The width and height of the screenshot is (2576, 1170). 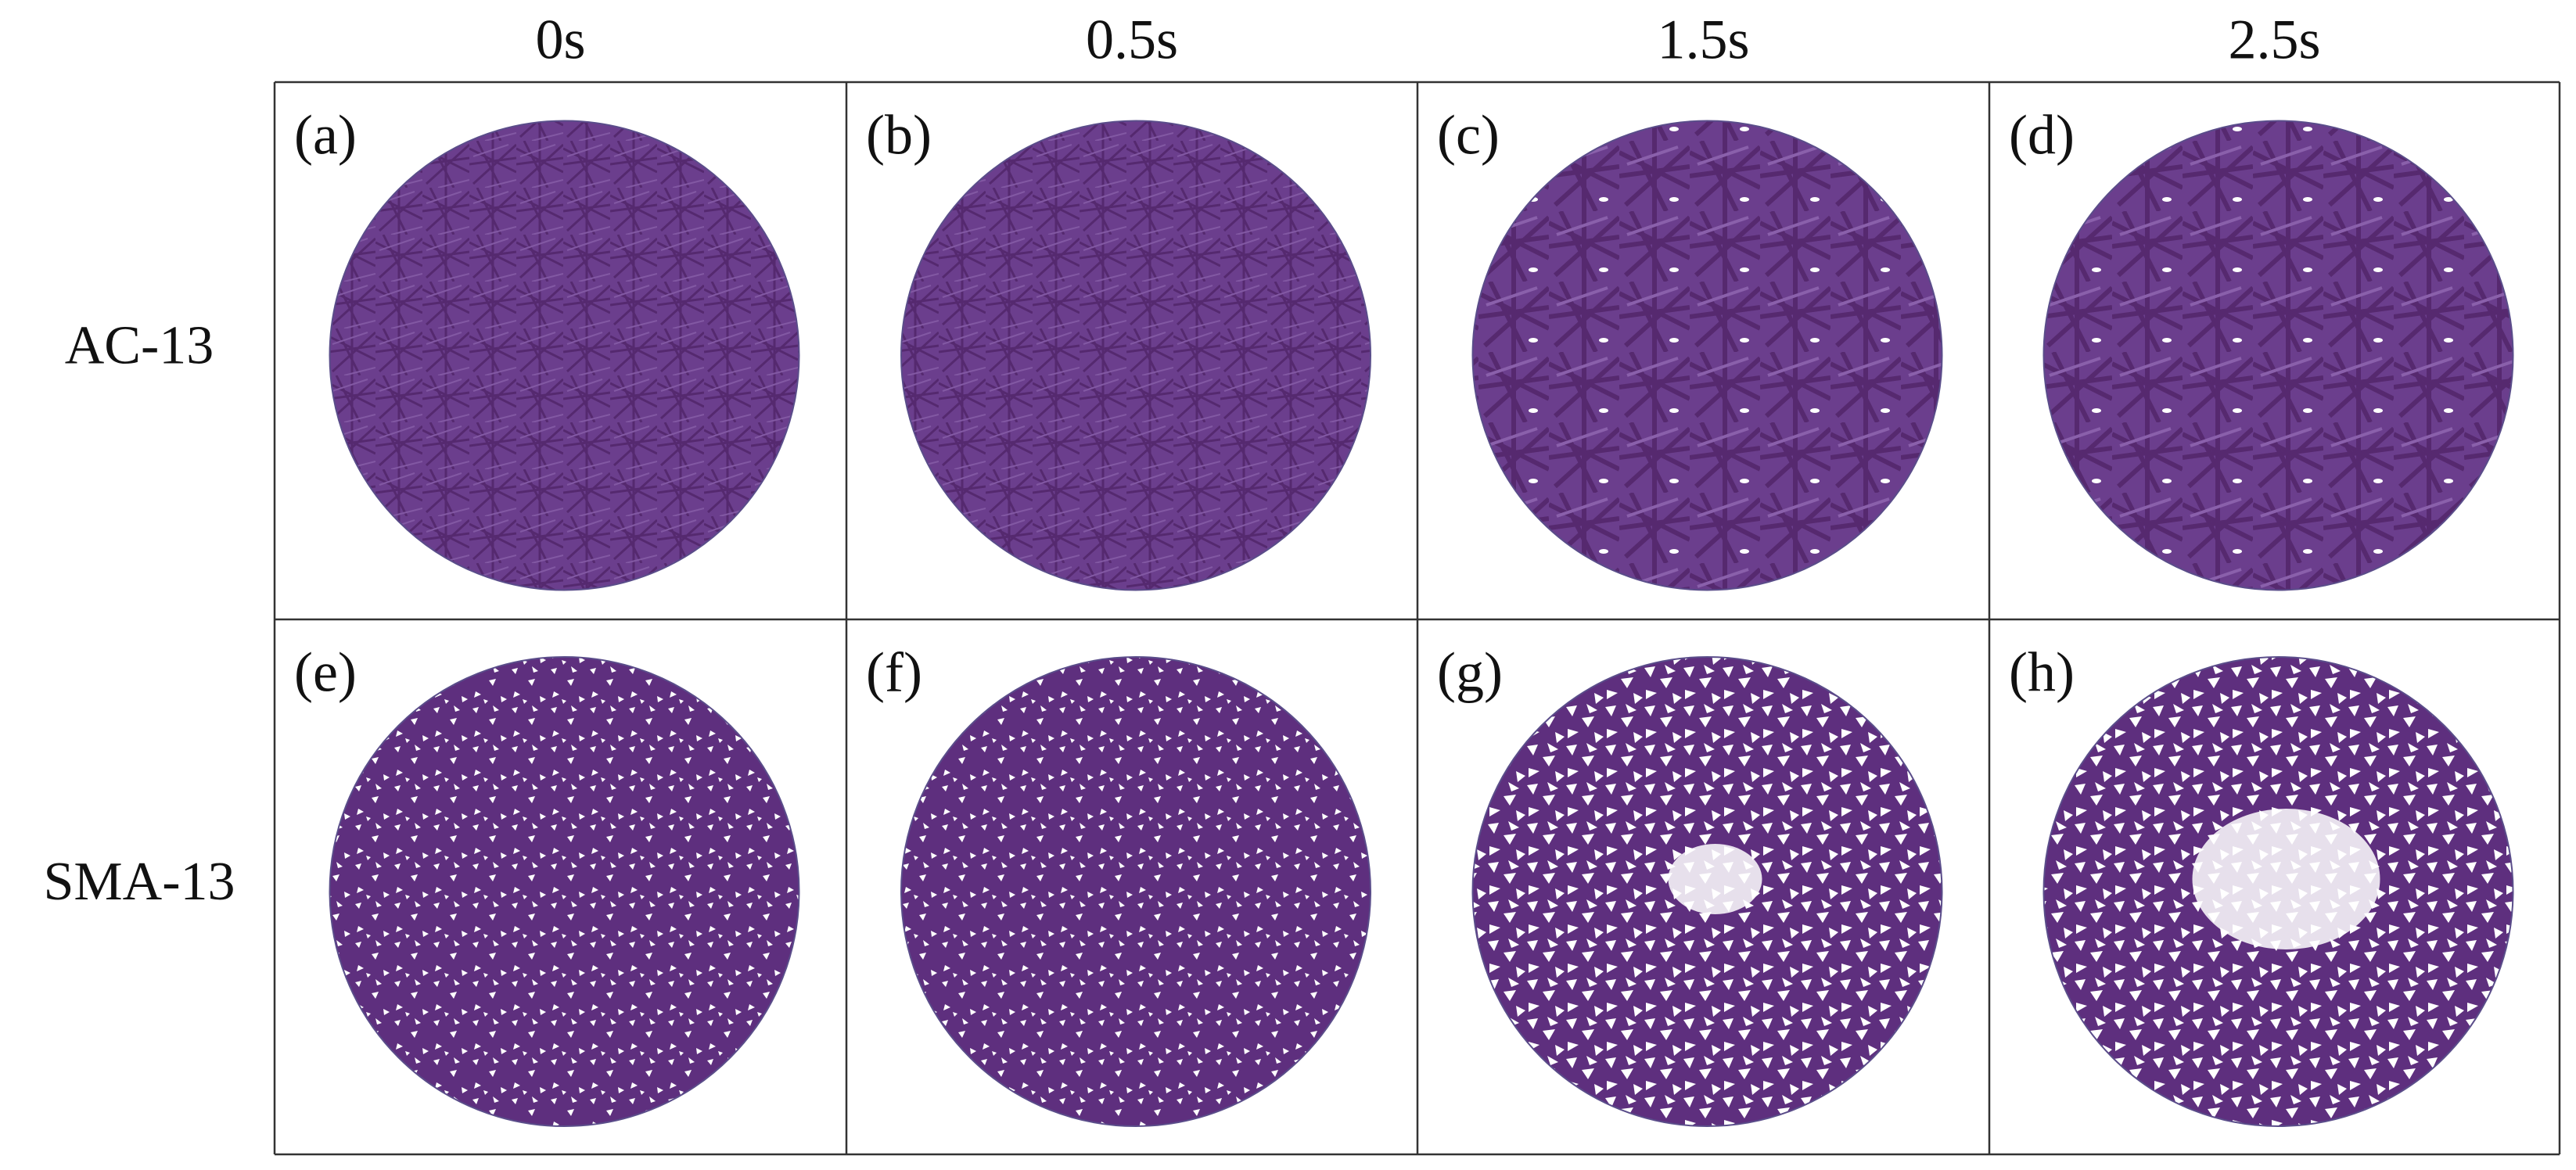 What do you see at coordinates (326, 135) in the screenshot?
I see `panel-label: (a)` at bounding box center [326, 135].